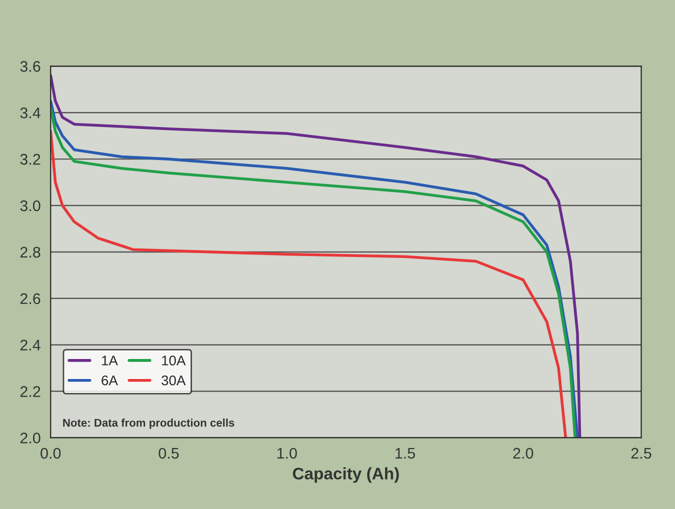 Image resolution: width=675 pixels, height=509 pixels. Describe the element at coordinates (30, 438) in the screenshot. I see `y-tick-label: 2.0` at that location.